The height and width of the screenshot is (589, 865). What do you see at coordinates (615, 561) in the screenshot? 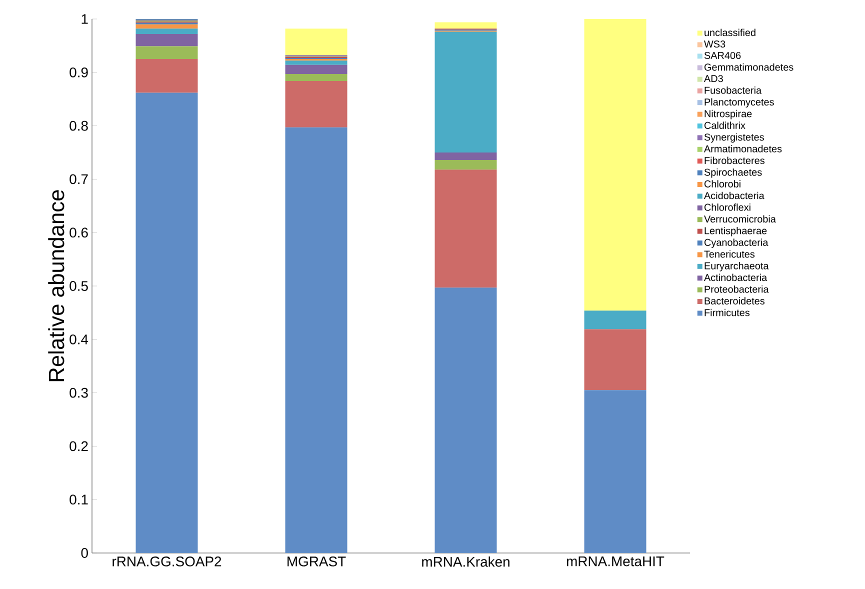
I see `x-tick-label: mRNA.MetaHIT` at bounding box center [615, 561].